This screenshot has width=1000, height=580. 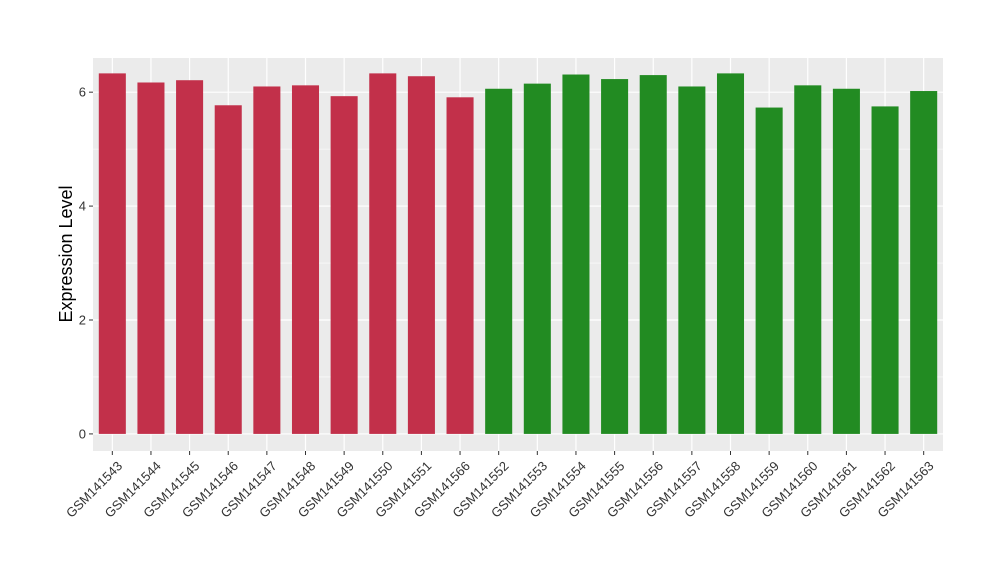 What do you see at coordinates (924, 262) in the screenshot?
I see `bar-GSM141563` at bounding box center [924, 262].